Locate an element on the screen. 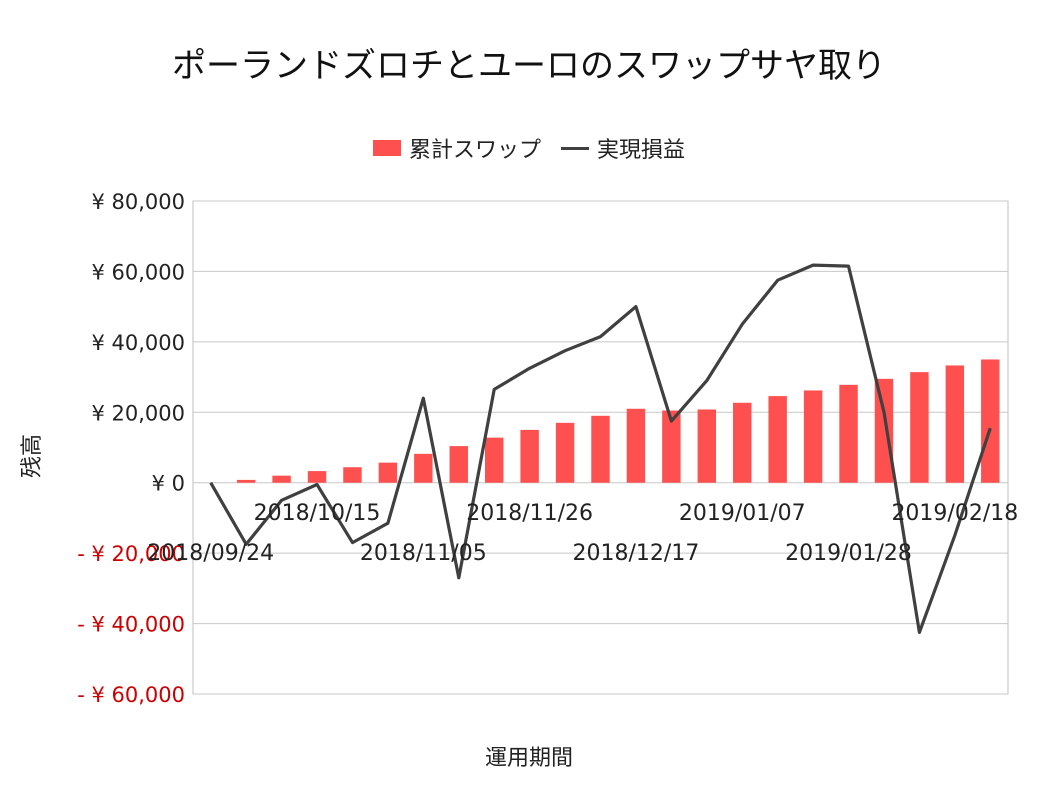  y-tick-label: ¥ 0 is located at coordinates (168, 484).